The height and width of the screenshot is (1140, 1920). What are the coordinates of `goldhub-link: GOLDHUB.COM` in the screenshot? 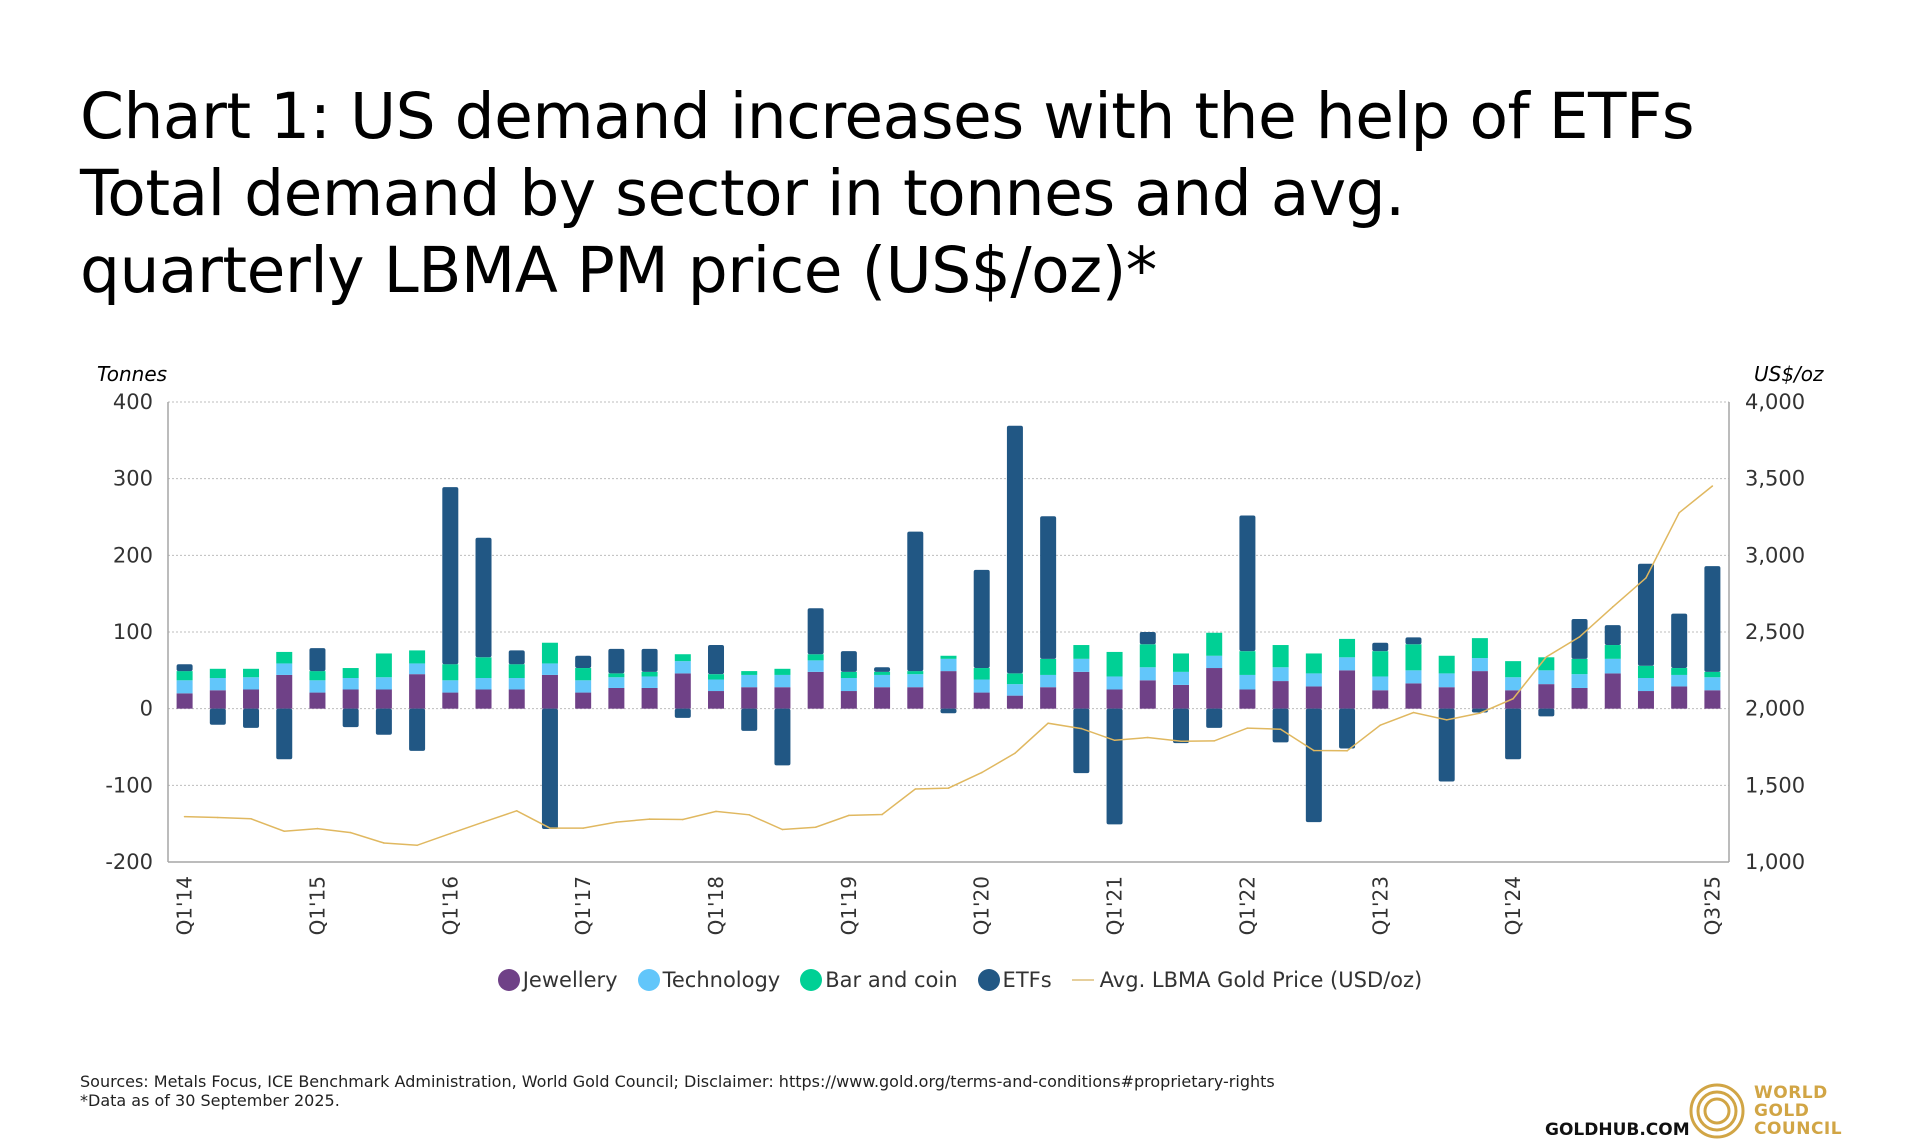 It's located at (1617, 1130).